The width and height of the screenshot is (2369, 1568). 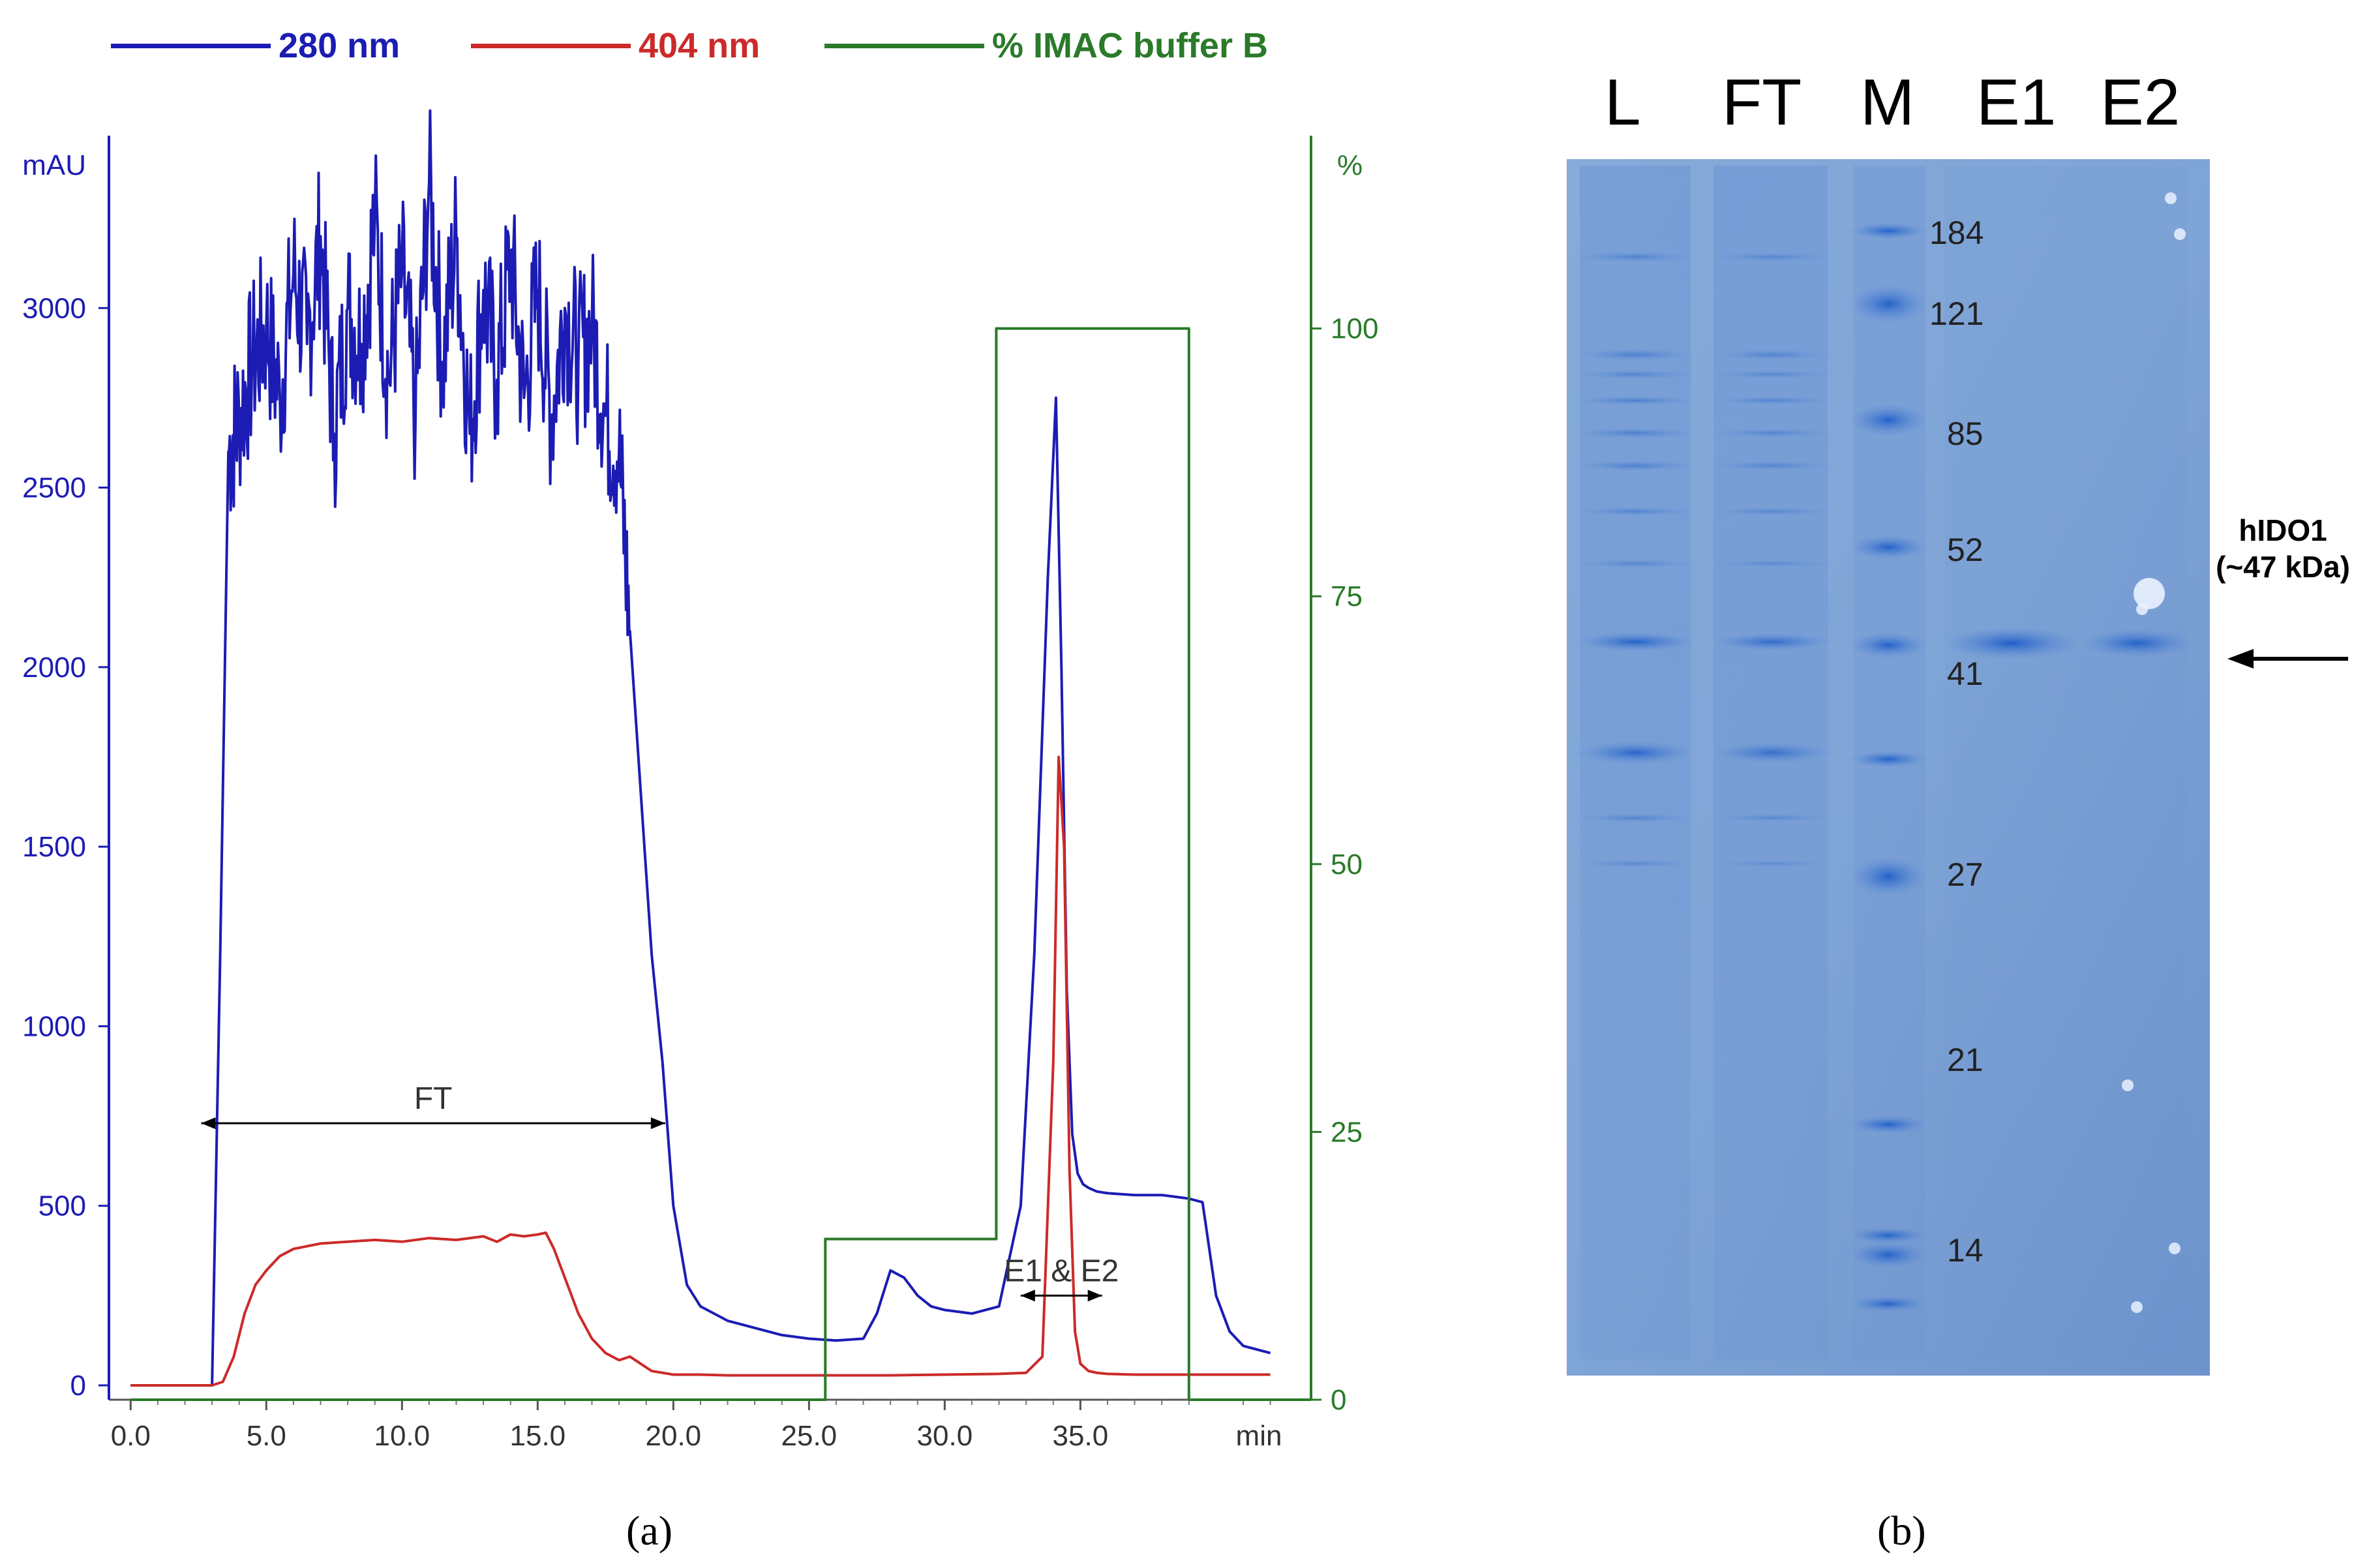 I want to click on legend-item-buffer-b: % IMAC buffer B, so click(x=1046, y=46).